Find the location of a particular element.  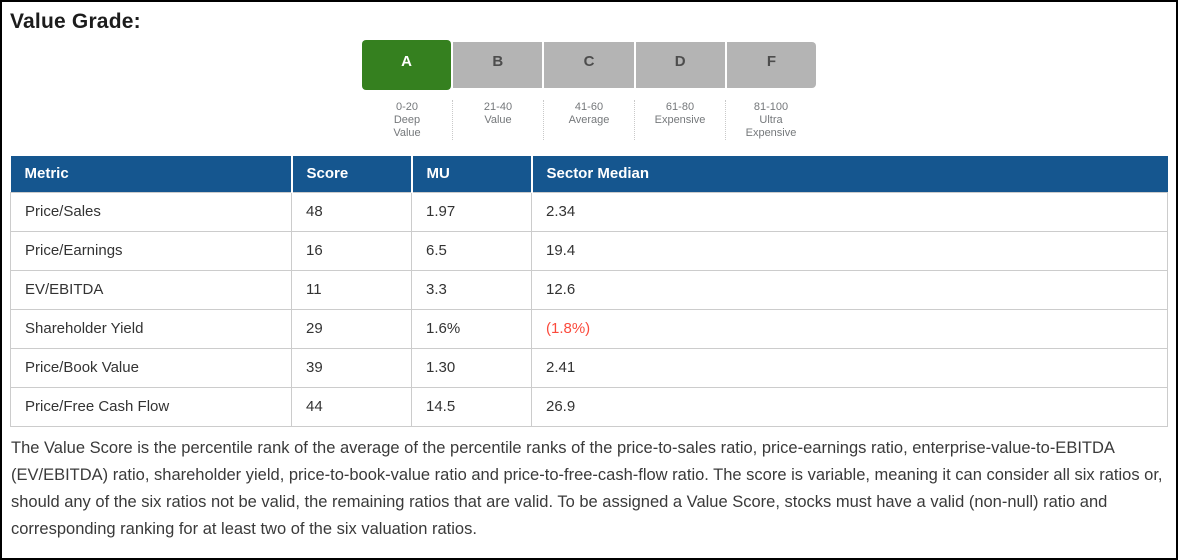

col-header-score: Score is located at coordinates (351, 174).